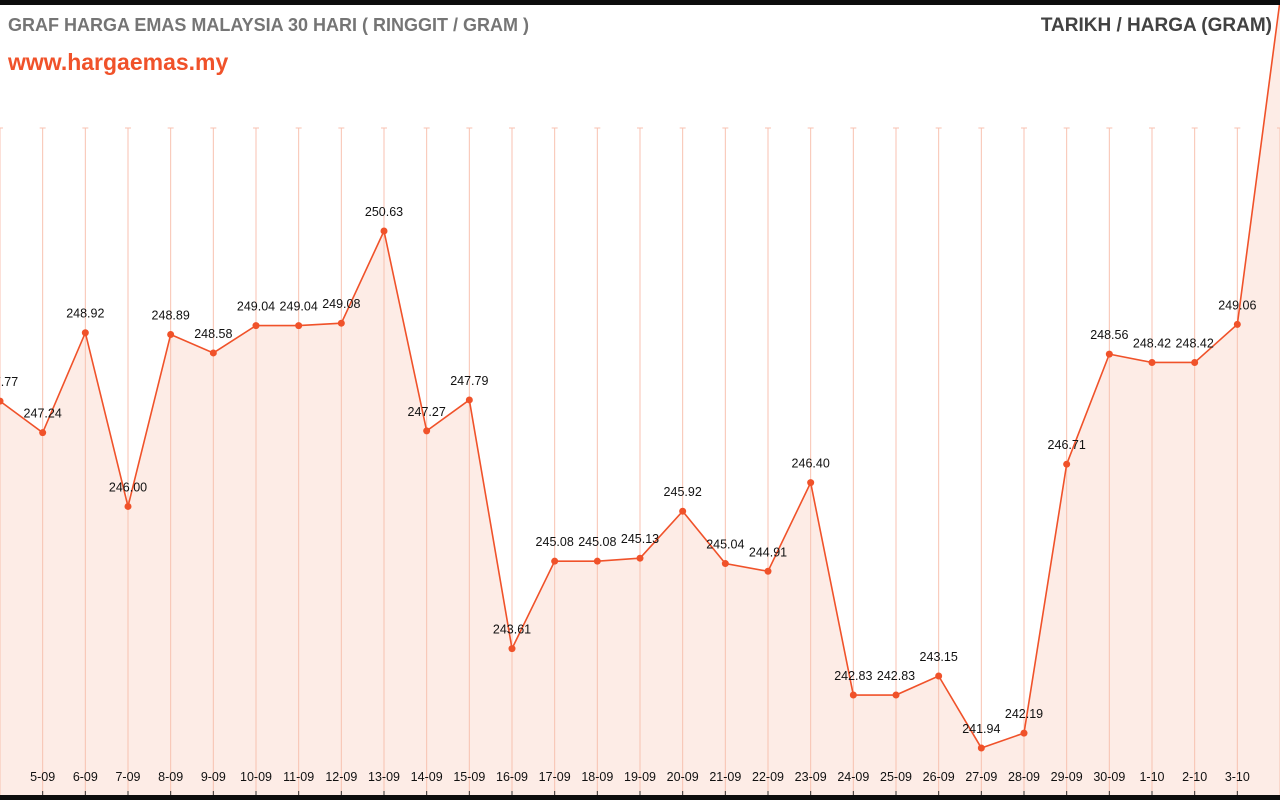 The width and height of the screenshot is (1280, 800). I want to click on x-tick-label: 18-09, so click(597, 777).